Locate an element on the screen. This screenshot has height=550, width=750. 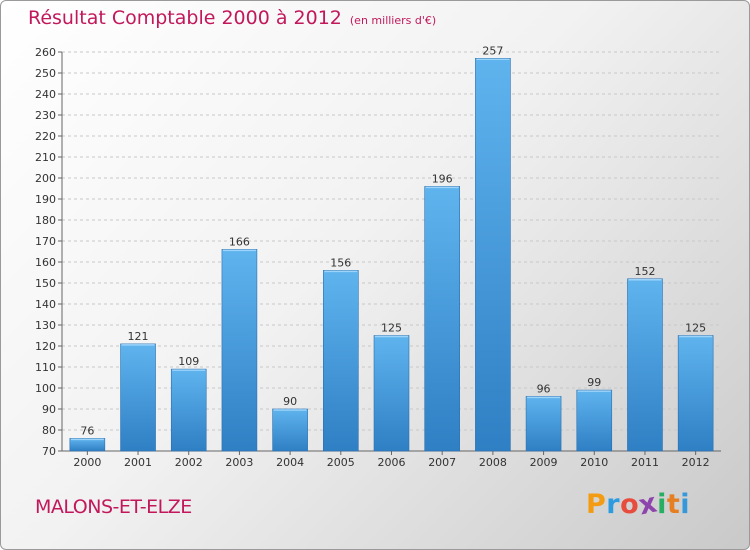
bar-2003 is located at coordinates (239, 350).